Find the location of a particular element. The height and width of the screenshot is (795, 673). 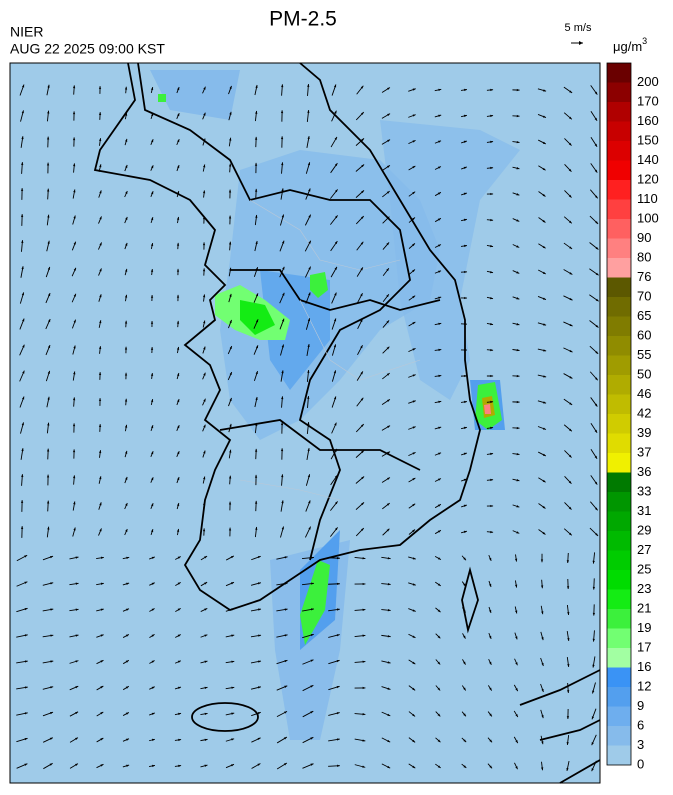

colorbar-label: 19 is located at coordinates (644, 627).